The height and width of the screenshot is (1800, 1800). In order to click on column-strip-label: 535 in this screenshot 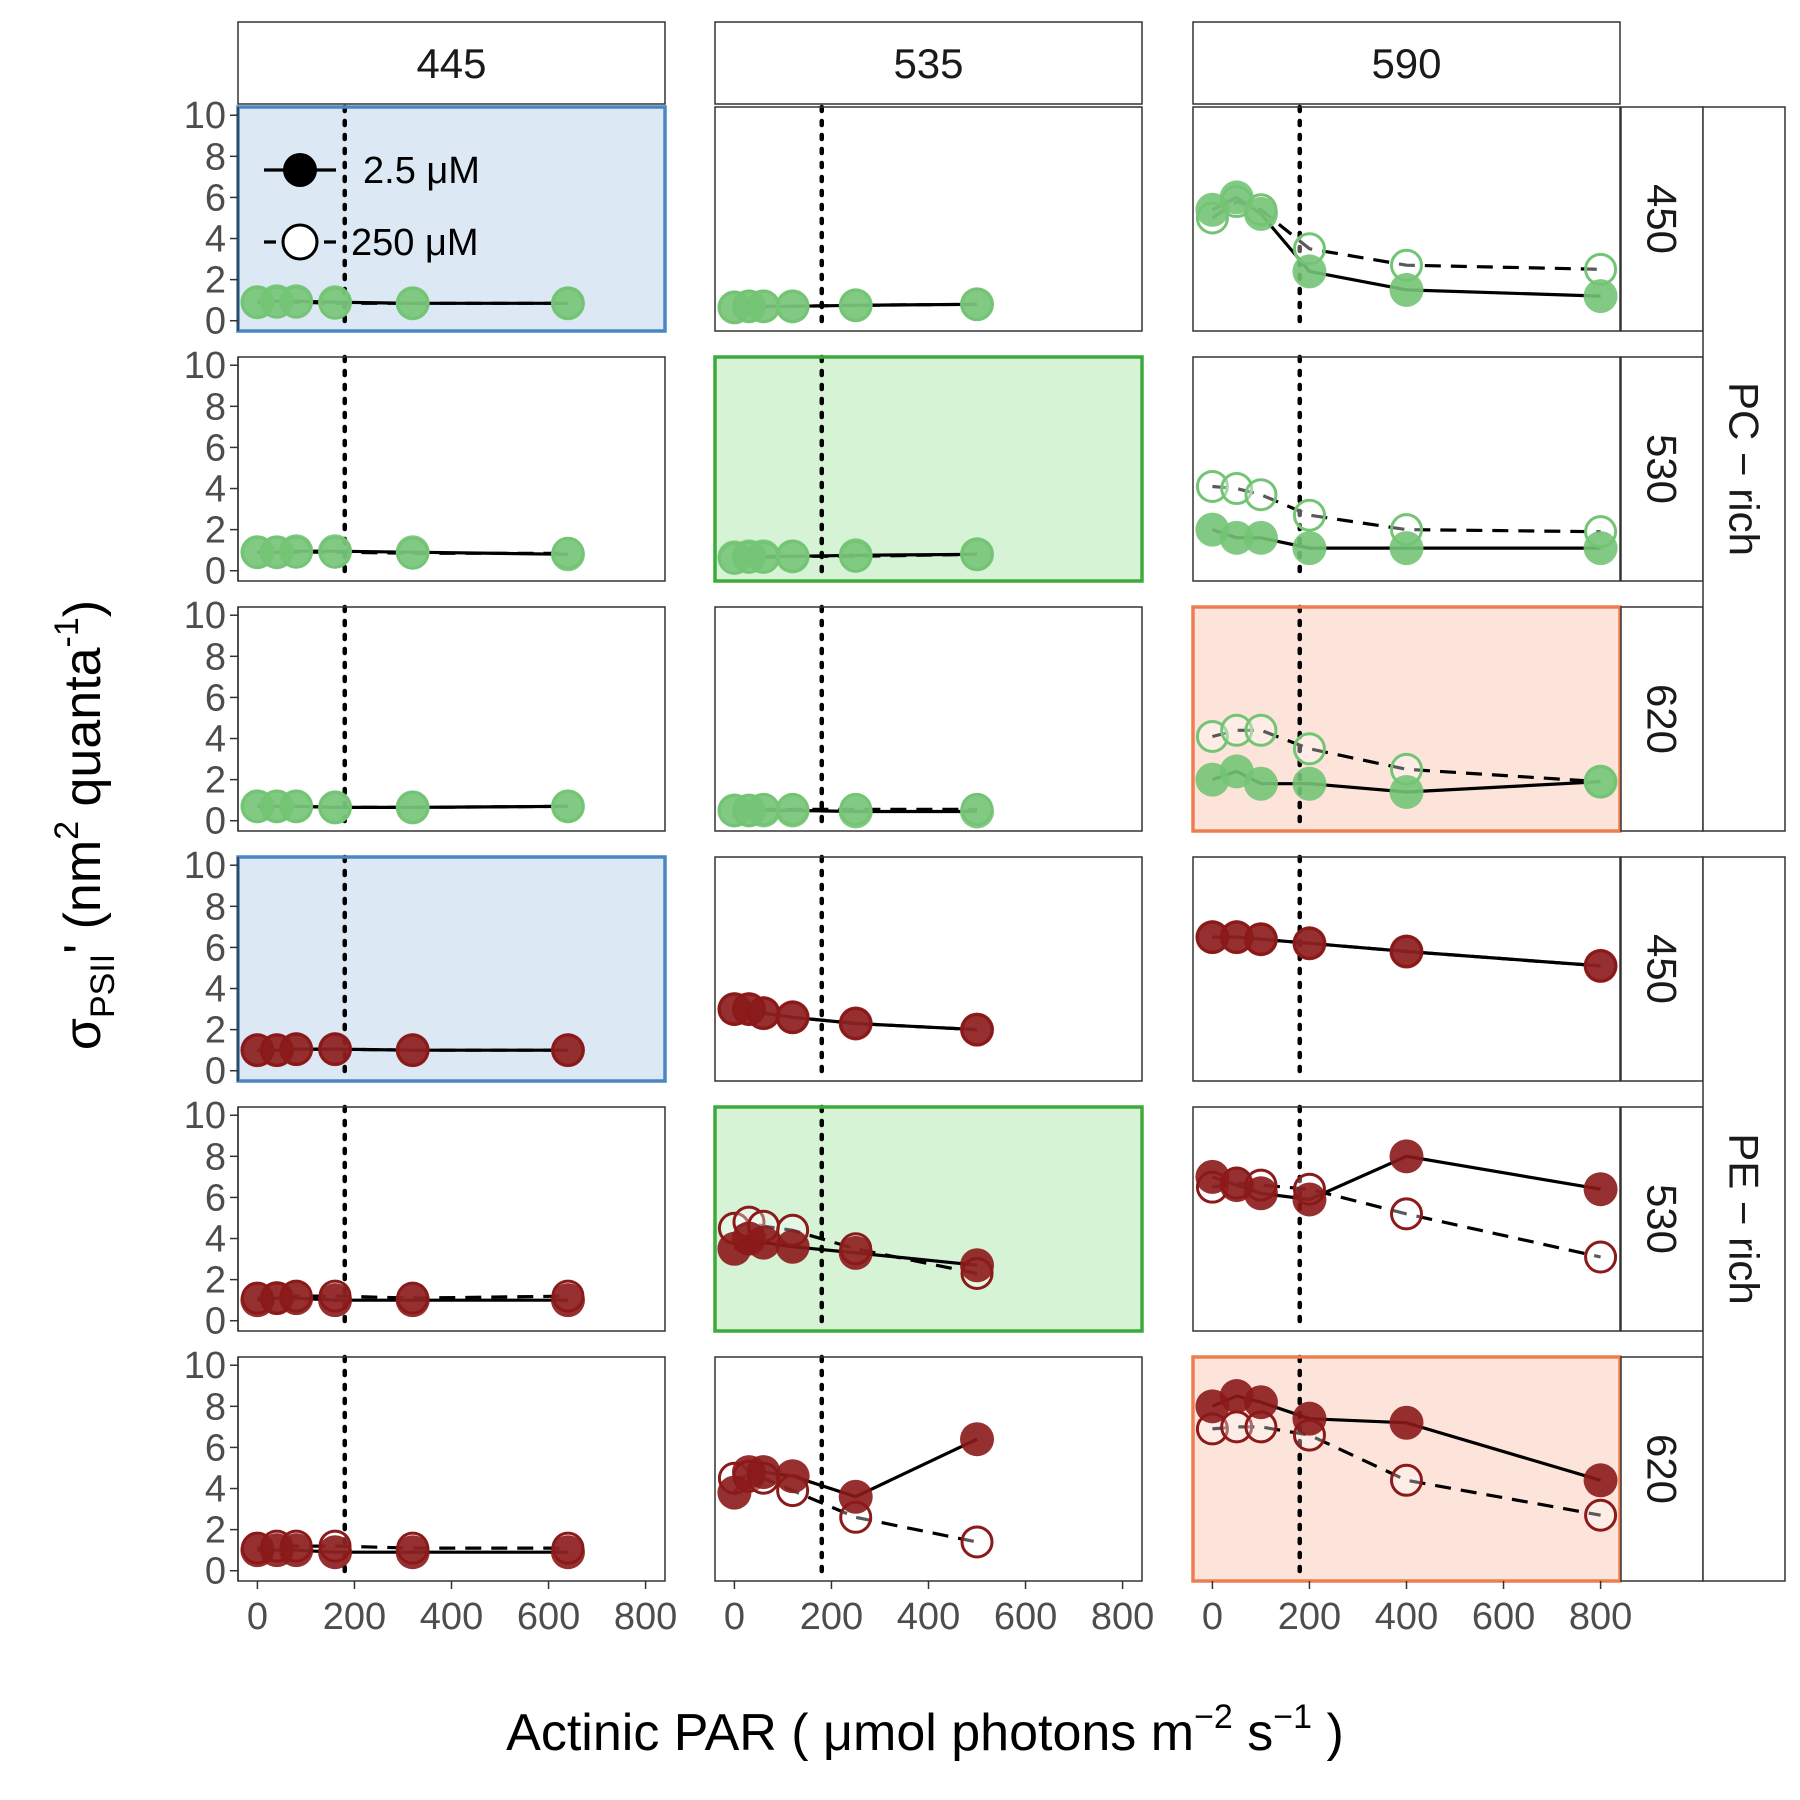, I will do `click(928, 63)`.